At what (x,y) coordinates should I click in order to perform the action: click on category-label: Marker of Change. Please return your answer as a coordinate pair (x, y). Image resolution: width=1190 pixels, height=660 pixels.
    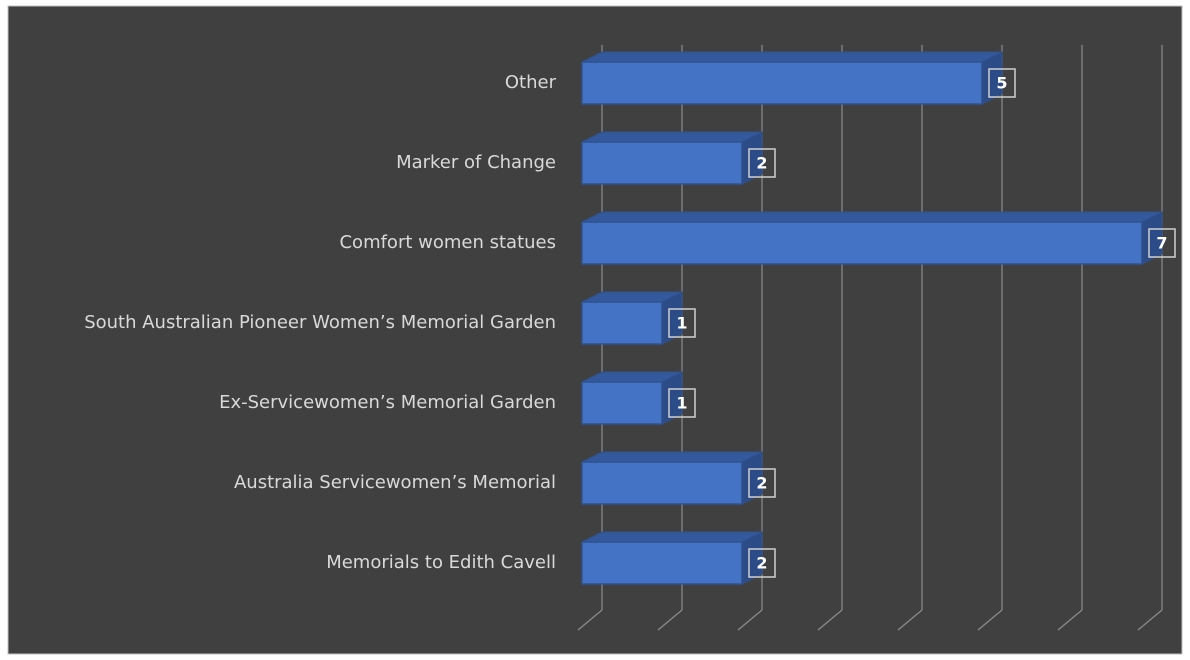
    Looking at the image, I should click on (476, 162).